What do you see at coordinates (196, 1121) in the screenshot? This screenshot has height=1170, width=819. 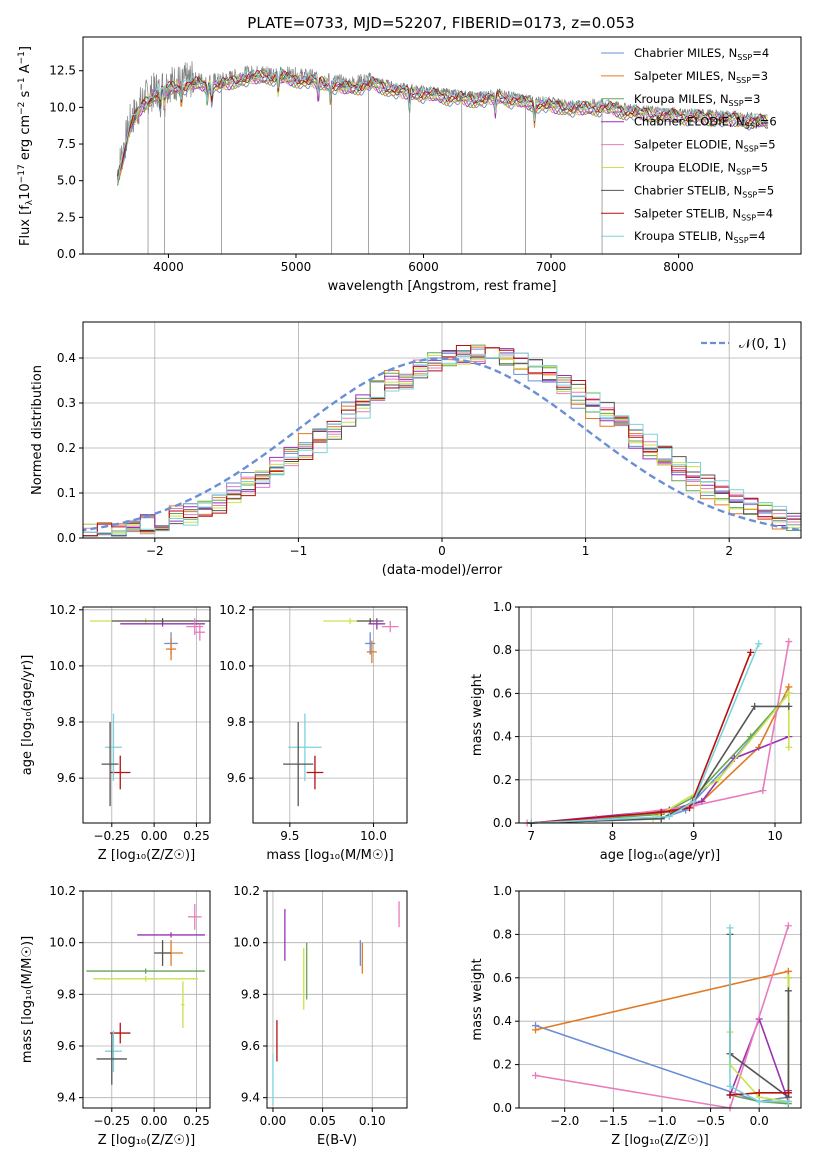 I see `mass_vs_Z-xtick-label: 0.25` at bounding box center [196, 1121].